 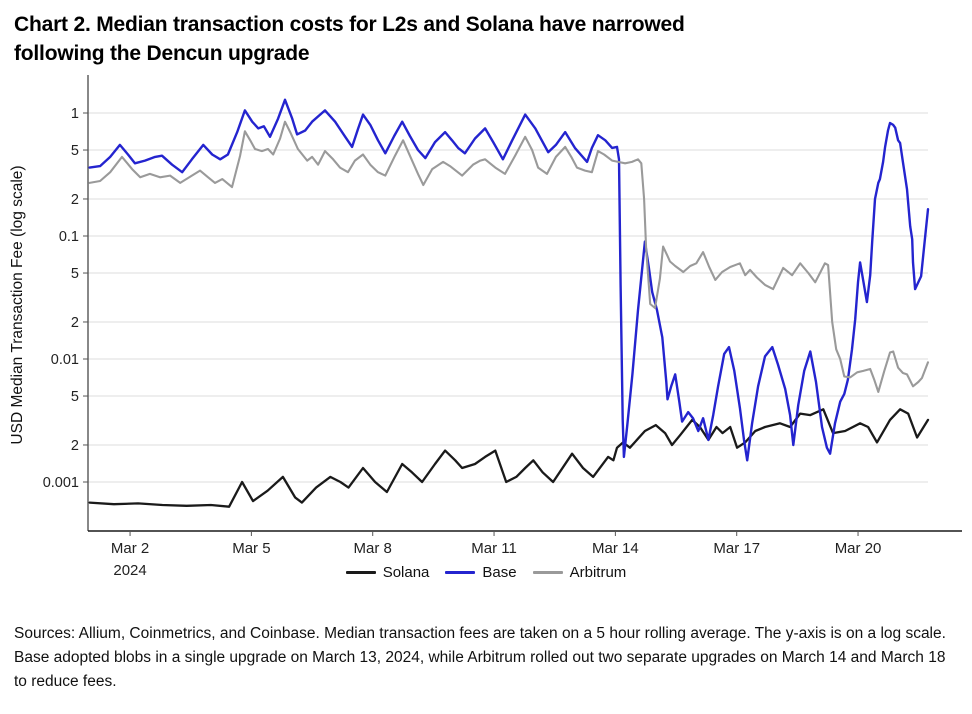 What do you see at coordinates (360, 572) in the screenshot?
I see `legend-swatch-solana` at bounding box center [360, 572].